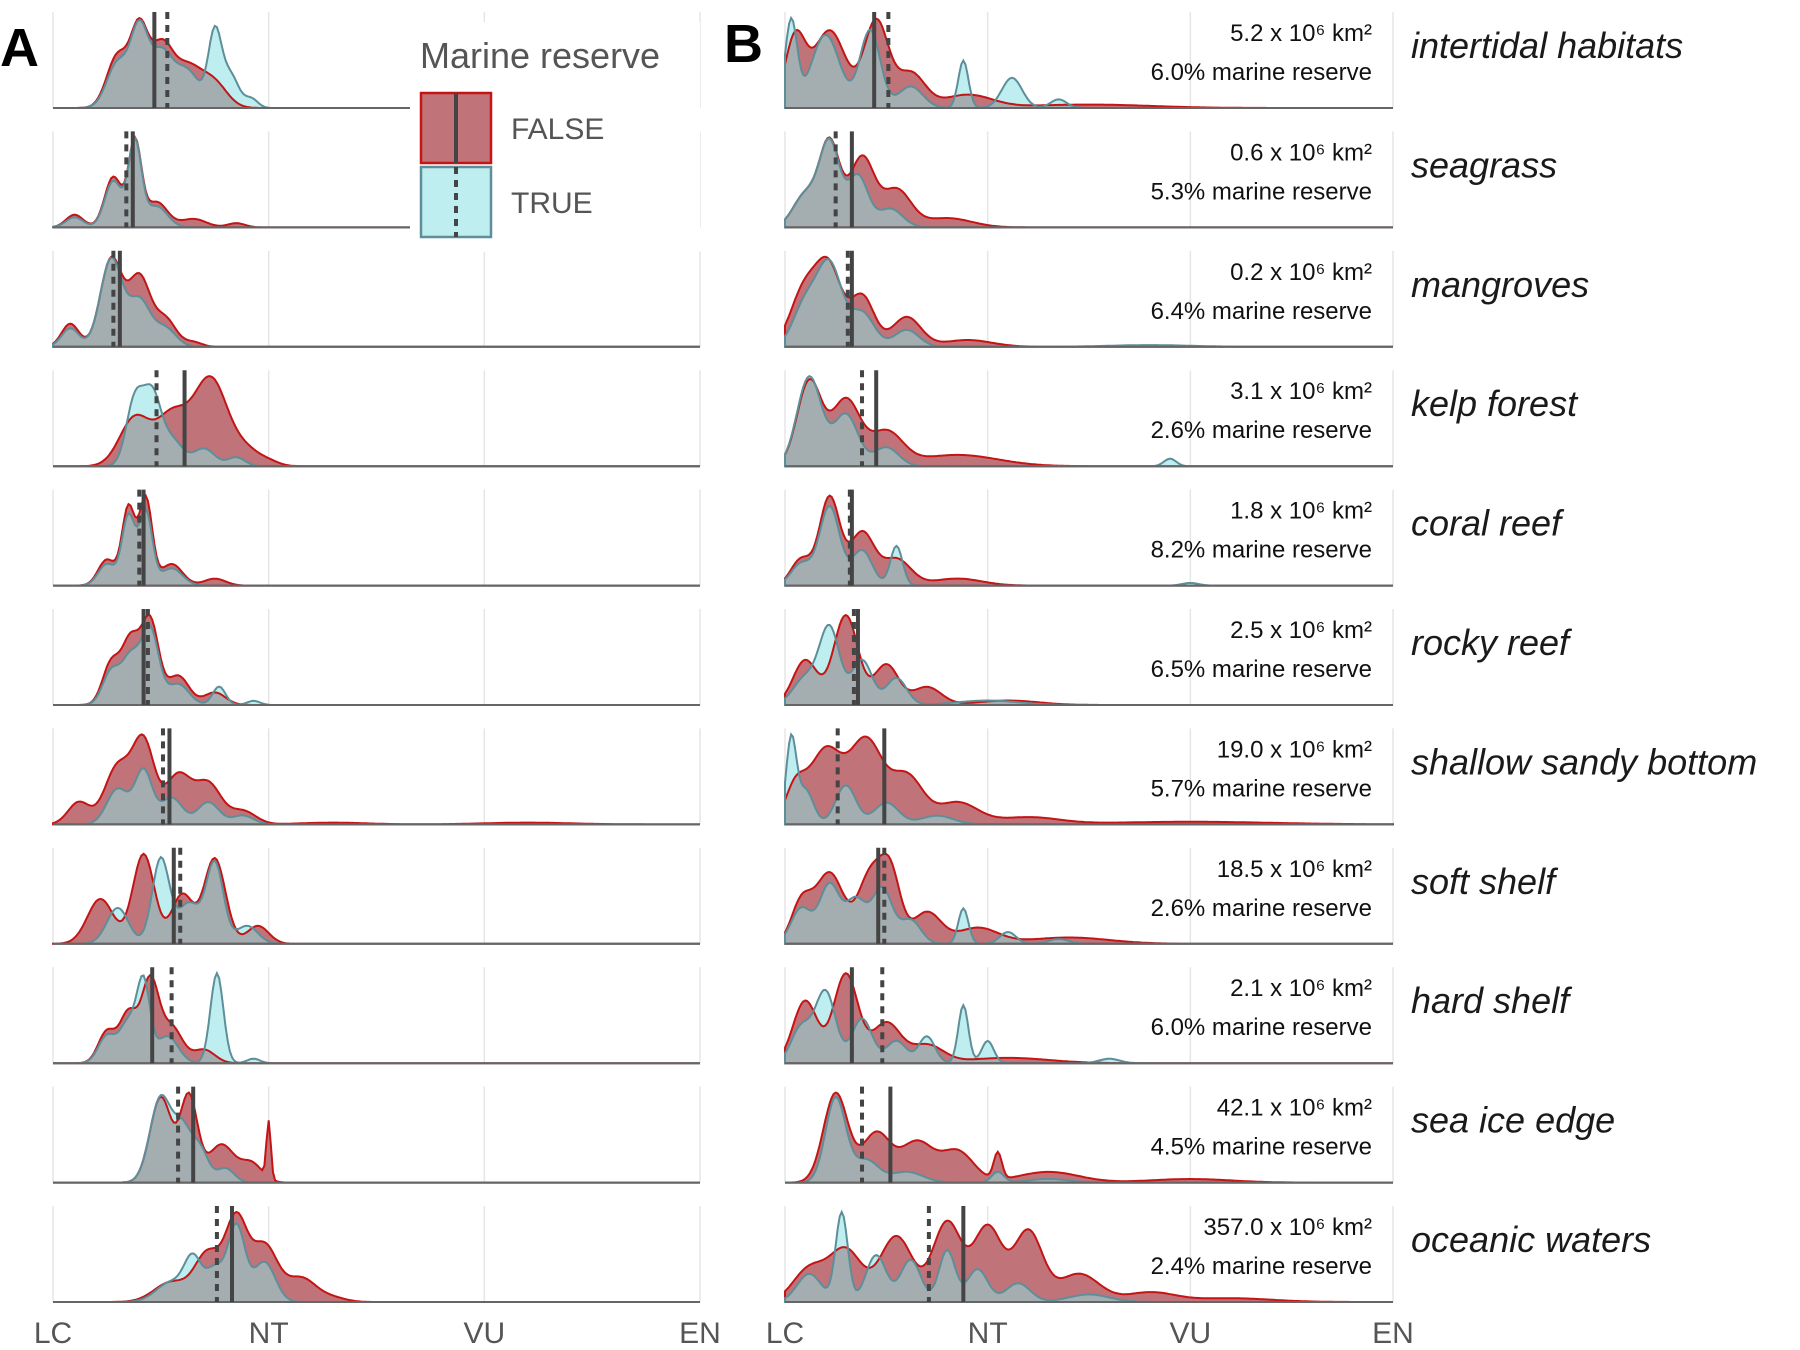  Describe the element at coordinates (1240, 869) in the screenshot. I see `area-value: 18.5` at that location.